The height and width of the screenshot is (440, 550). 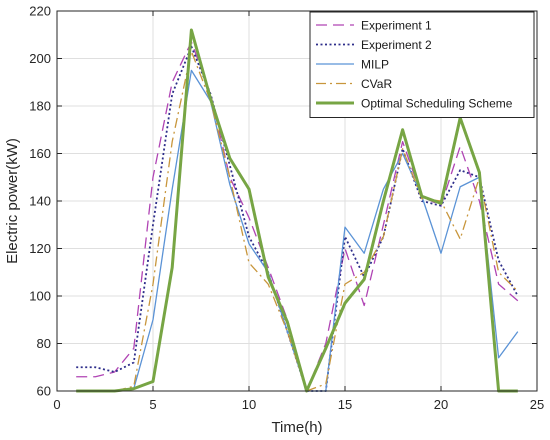 What do you see at coordinates (375, 65) in the screenshot?
I see `legend-label: MILP` at bounding box center [375, 65].